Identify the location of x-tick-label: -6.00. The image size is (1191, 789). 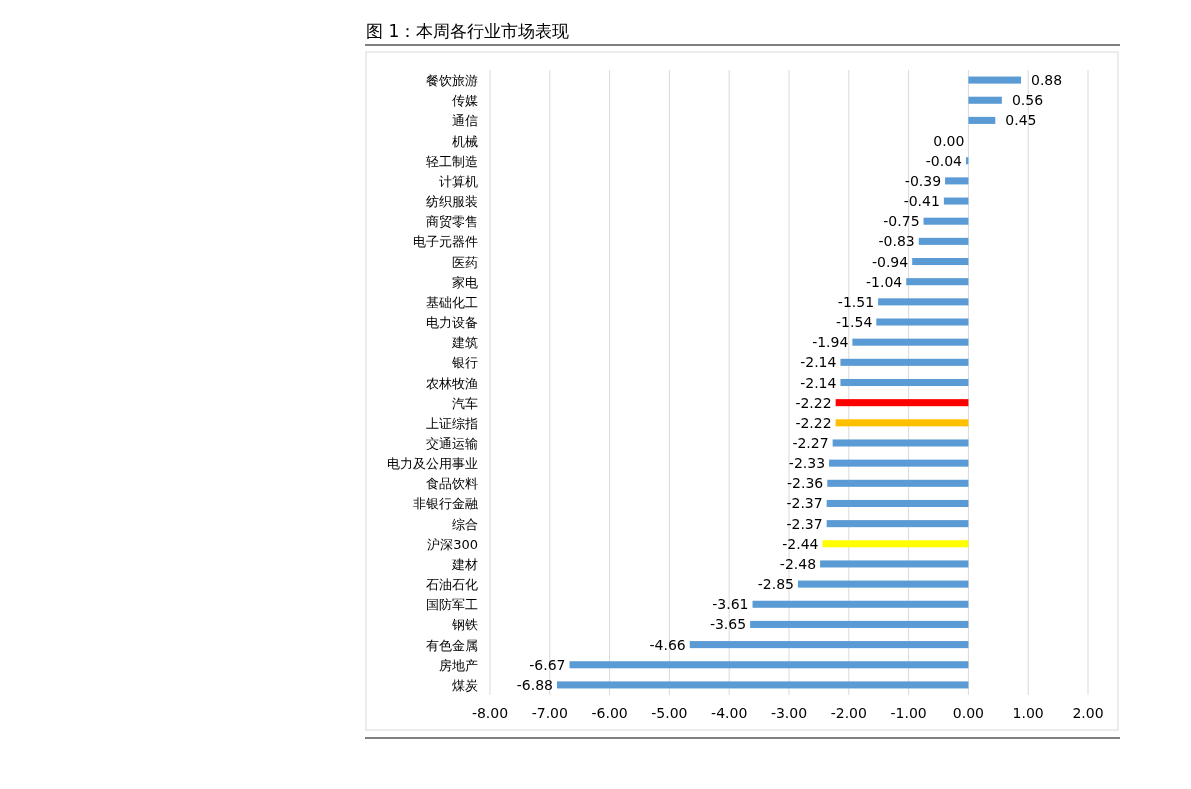
(609, 713).